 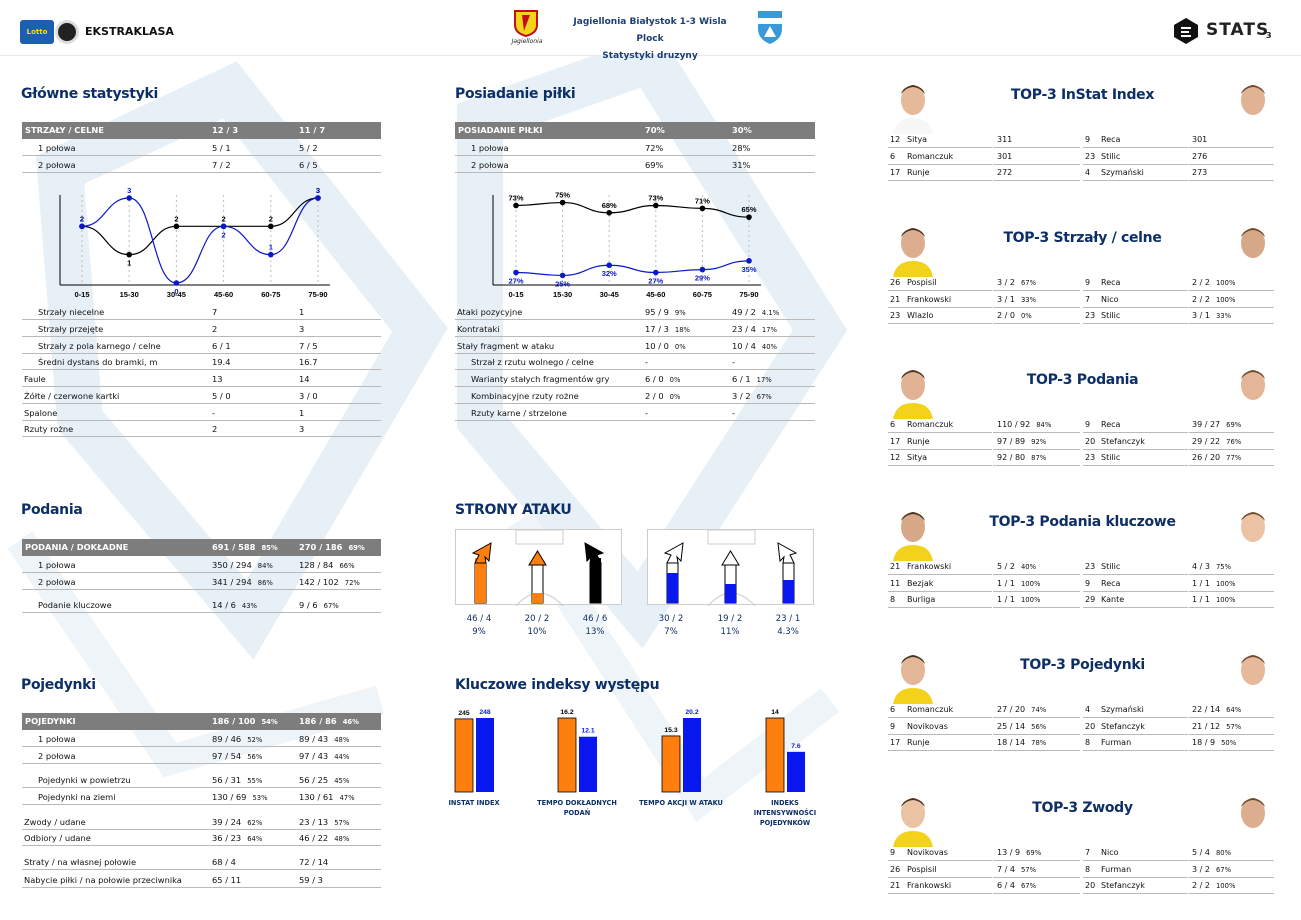 I want to click on player-name: Reca, so click(x=1111, y=424).